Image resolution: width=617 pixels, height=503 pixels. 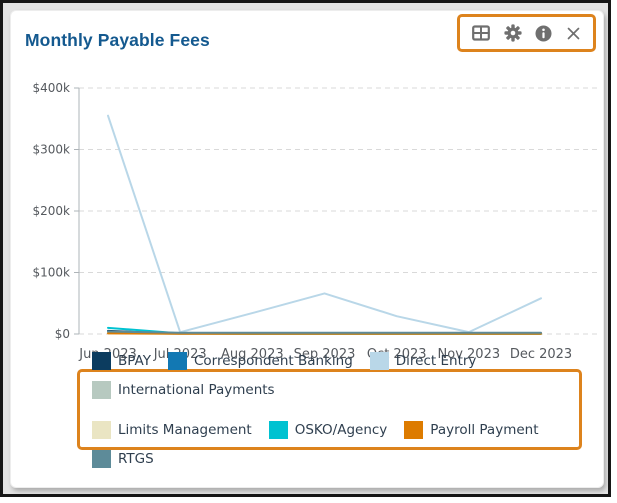 I want to click on x-axis-tick-label: Aug 2023, so click(x=252, y=354).